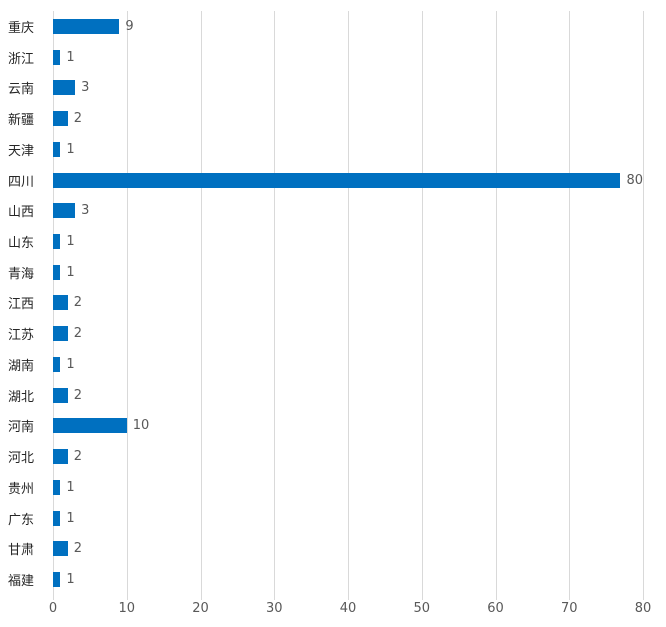  Describe the element at coordinates (21, 243) in the screenshot. I see `category-label: 山东` at that location.